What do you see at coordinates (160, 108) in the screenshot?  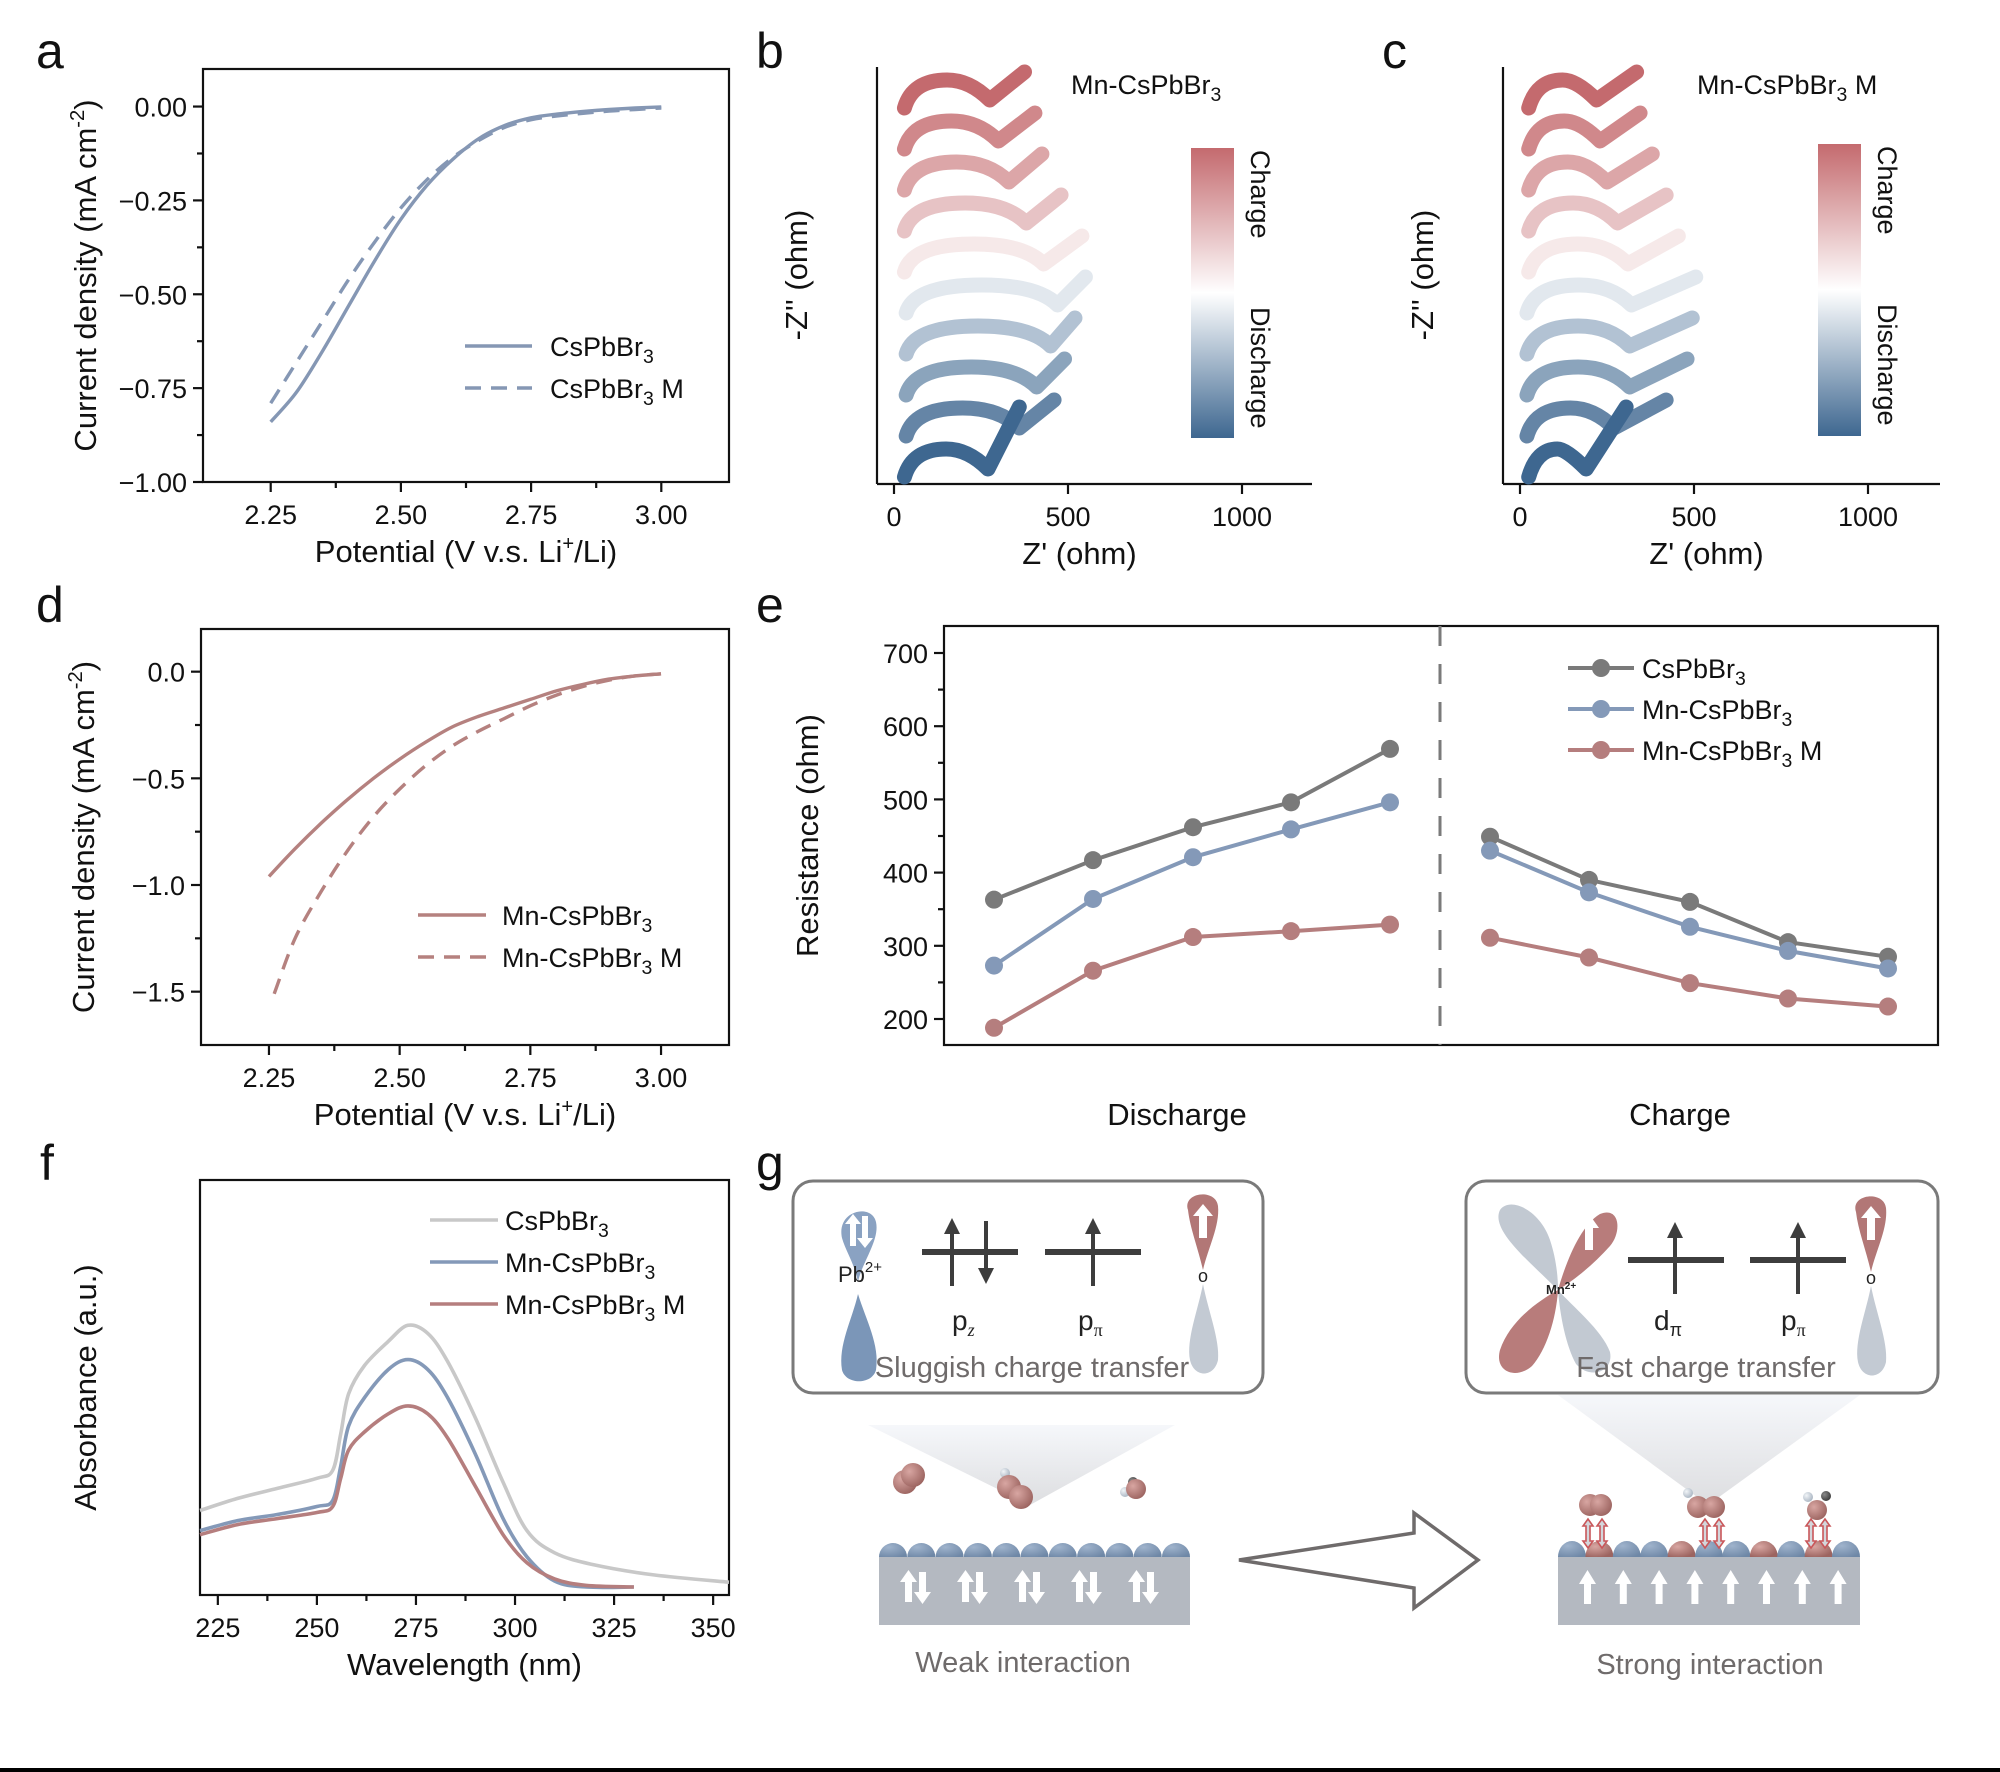 I see `y-tick-label: 0.00` at bounding box center [160, 108].